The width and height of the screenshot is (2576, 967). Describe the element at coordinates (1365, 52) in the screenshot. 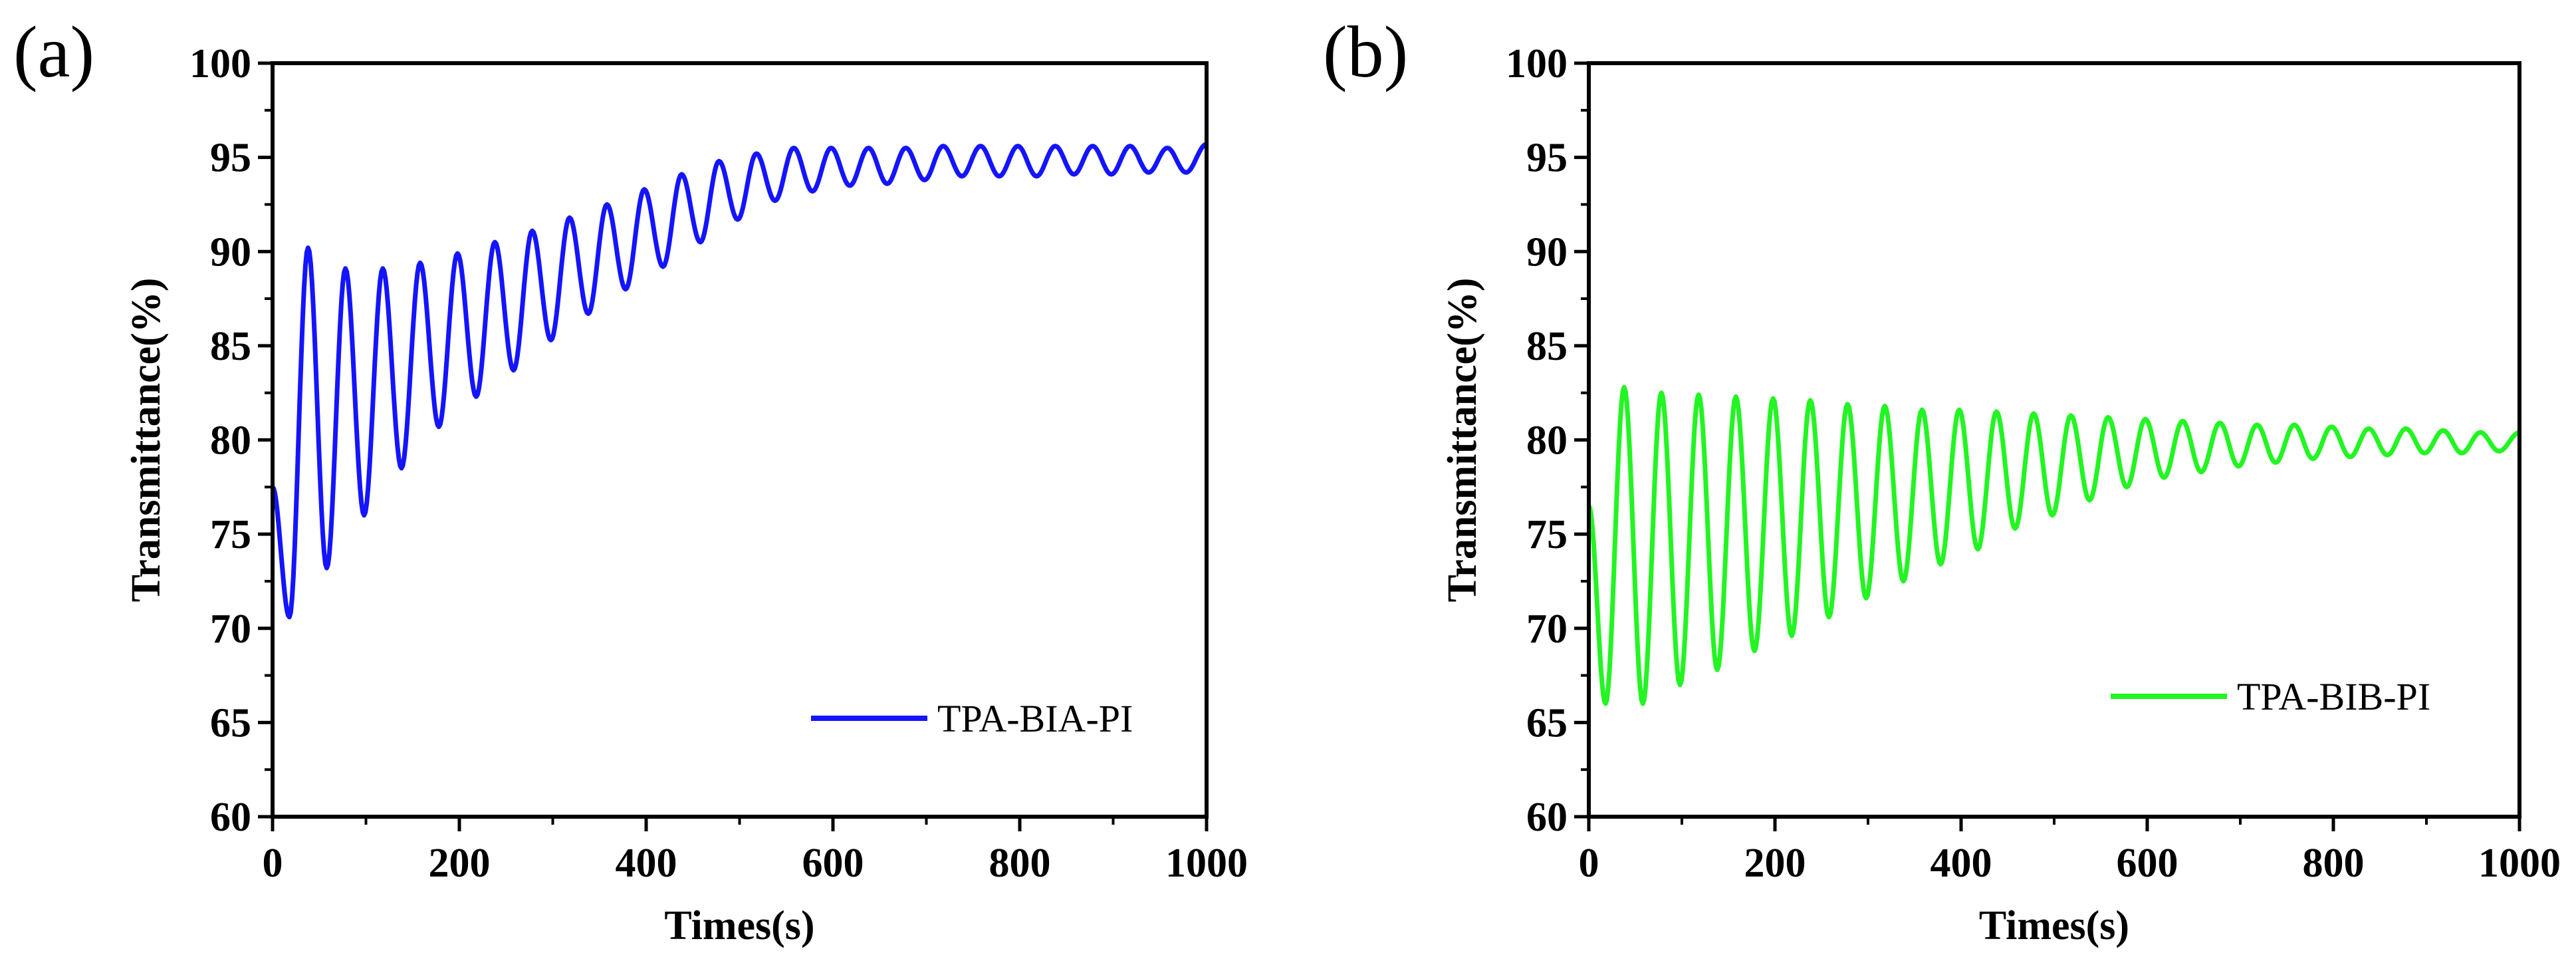

I see `panel-label: (b)` at that location.